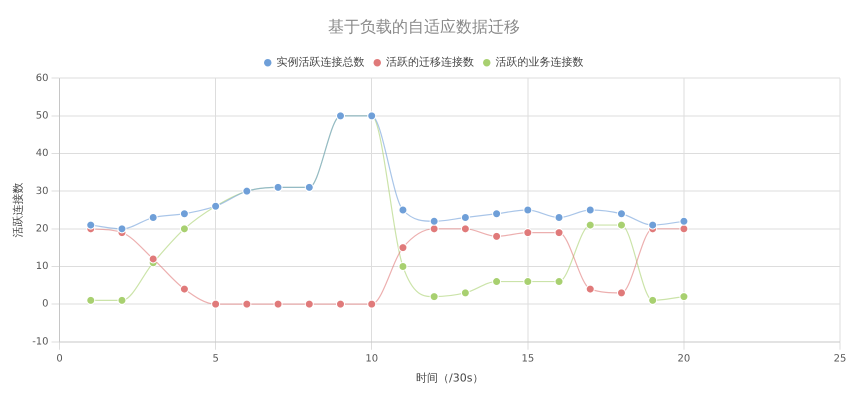 This screenshot has height=397, width=858. I want to click on x-tick-label: 25, so click(840, 358).